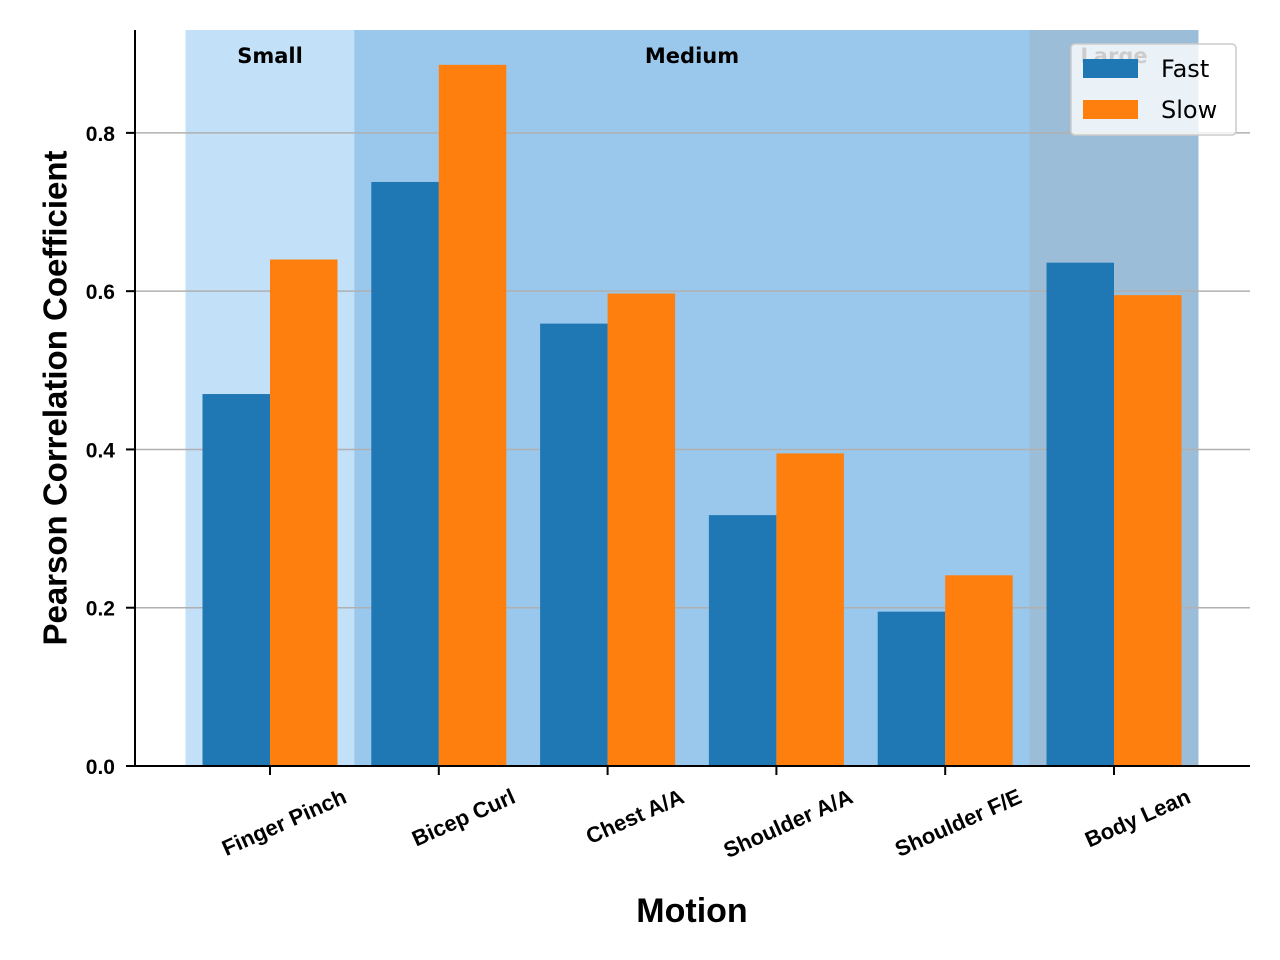  I want to click on region-label-medium: Medium, so click(692, 56).